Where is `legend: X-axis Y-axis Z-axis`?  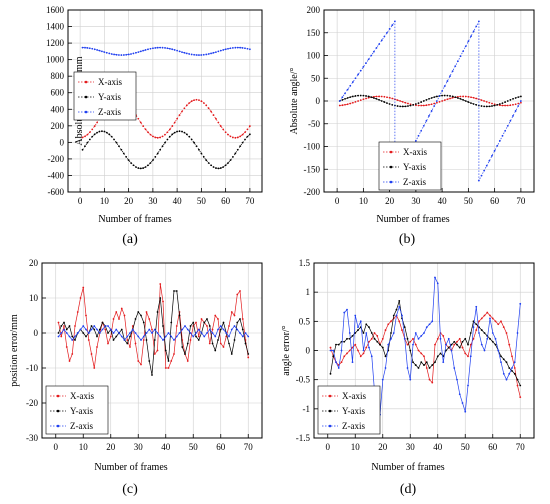 legend: X-axis Y-axis Z-axis is located at coordinates (77, 410).